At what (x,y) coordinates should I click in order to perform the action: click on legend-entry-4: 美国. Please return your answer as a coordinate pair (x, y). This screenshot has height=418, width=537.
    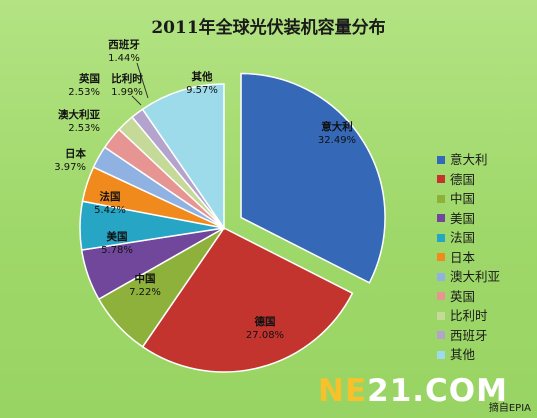
    Looking at the image, I should click on (468, 219).